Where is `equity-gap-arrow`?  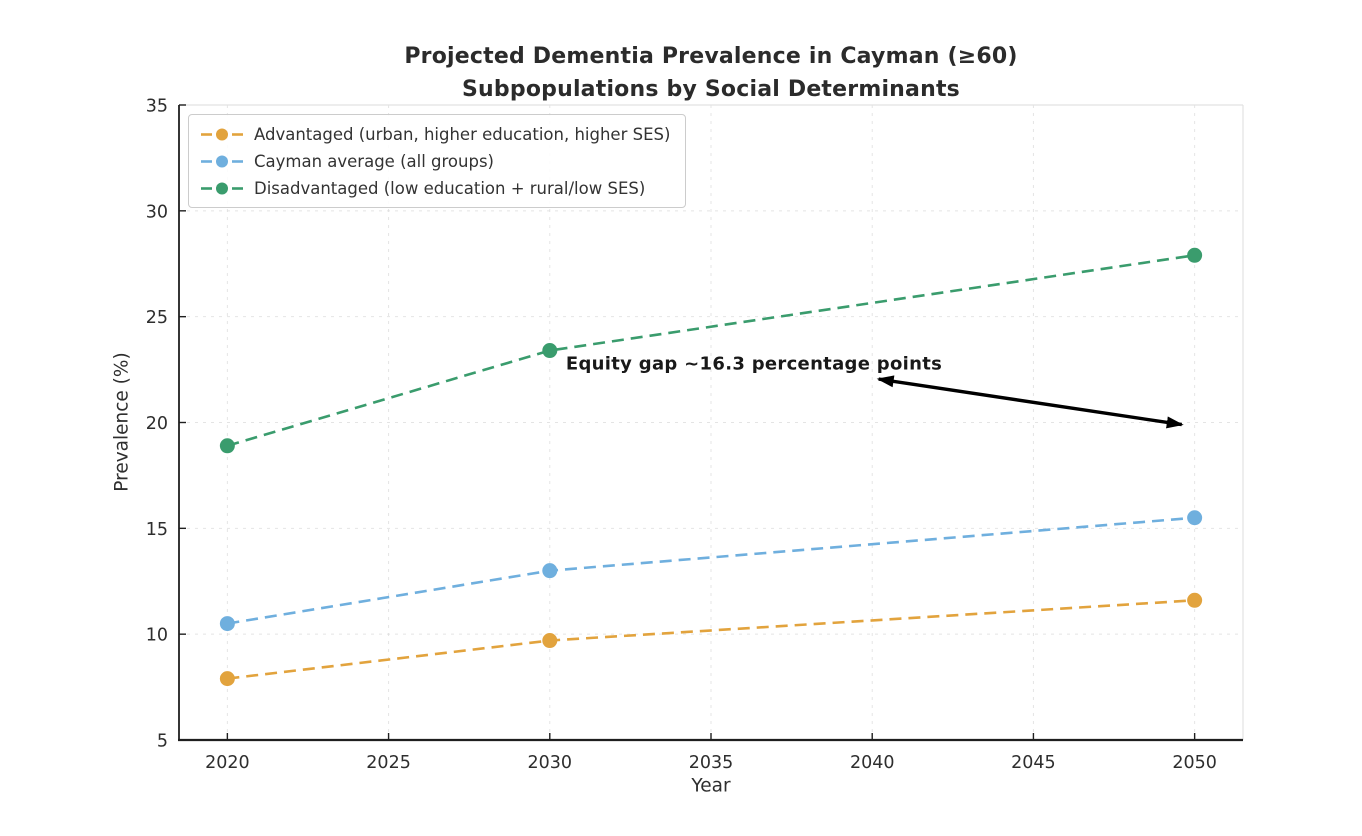
equity-gap-arrow is located at coordinates (1030, 402).